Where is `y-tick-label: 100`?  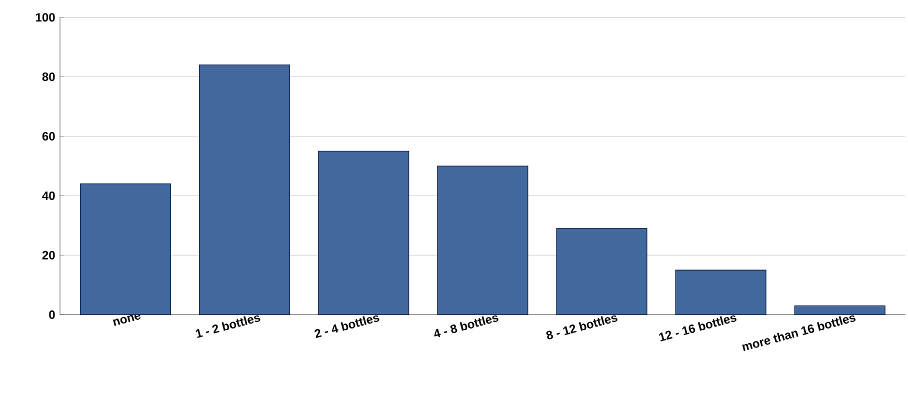
y-tick-label: 100 is located at coordinates (45, 17).